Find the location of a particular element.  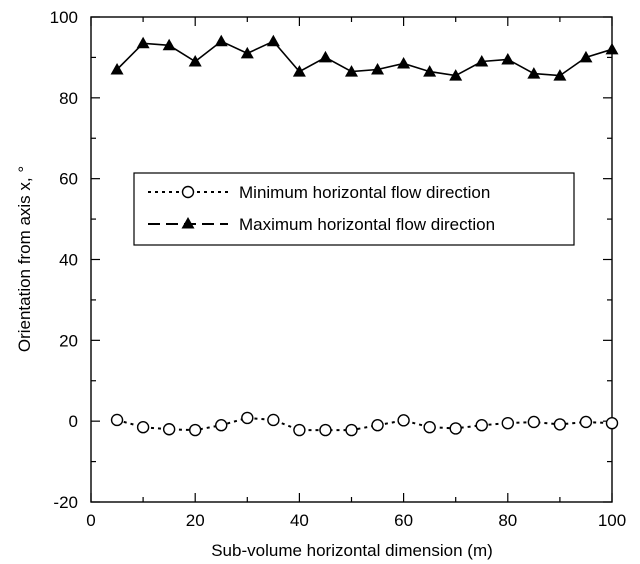

y-tick-label: 20 is located at coordinates (68, 340).